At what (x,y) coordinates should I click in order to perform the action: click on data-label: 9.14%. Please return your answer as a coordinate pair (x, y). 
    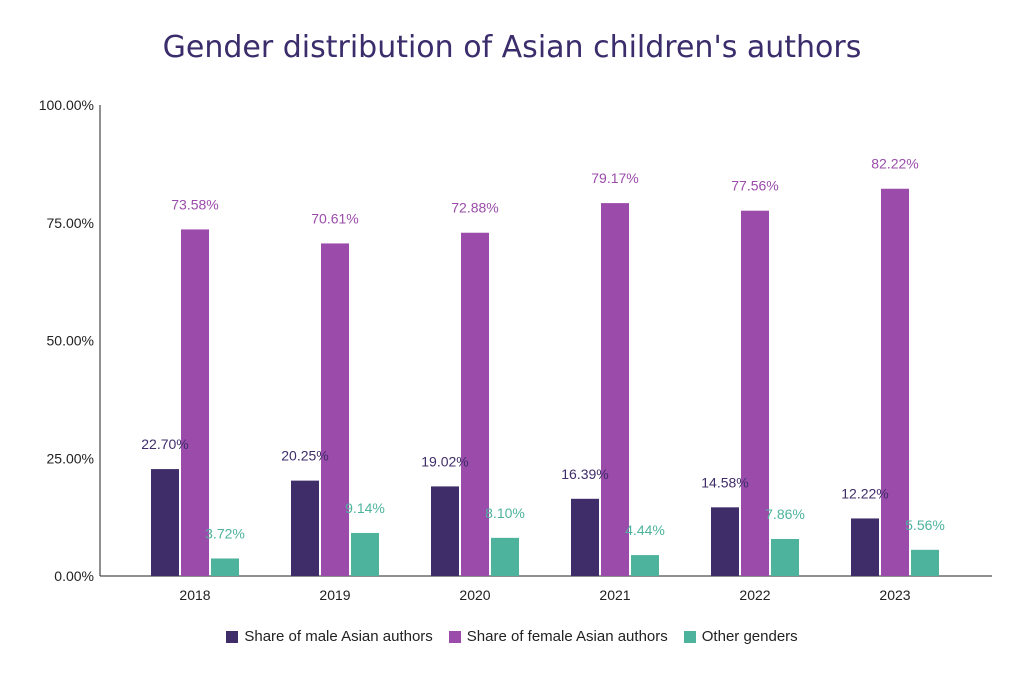
    Looking at the image, I should click on (365, 508).